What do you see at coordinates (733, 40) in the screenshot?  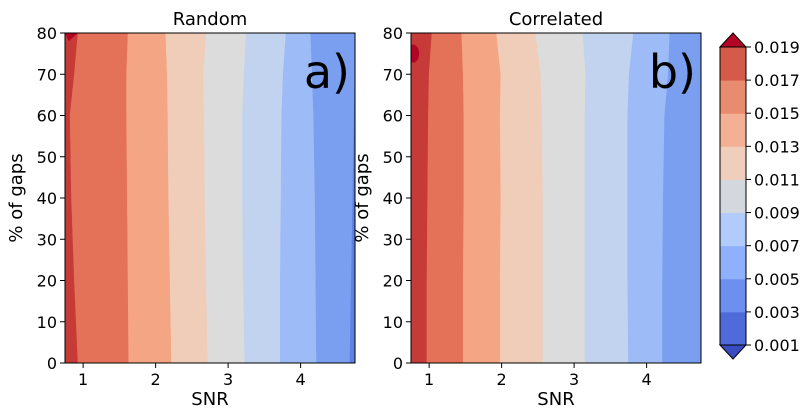 I see `colorbar-extend-high` at bounding box center [733, 40].